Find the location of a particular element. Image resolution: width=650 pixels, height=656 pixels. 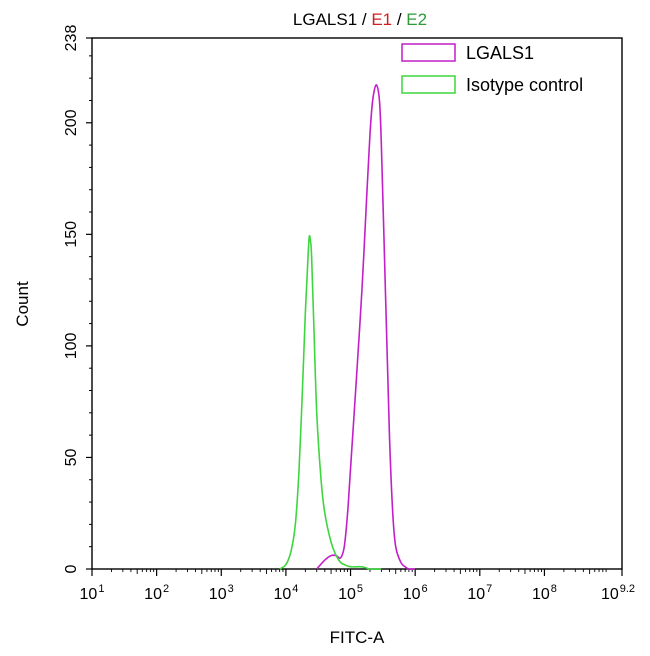

x-axis-ticks: 10¹ 10² 10³ 10⁴ 10⁵ 10⁶ 10⁷ 10⁸ 109.2 is located at coordinates (357, 586).